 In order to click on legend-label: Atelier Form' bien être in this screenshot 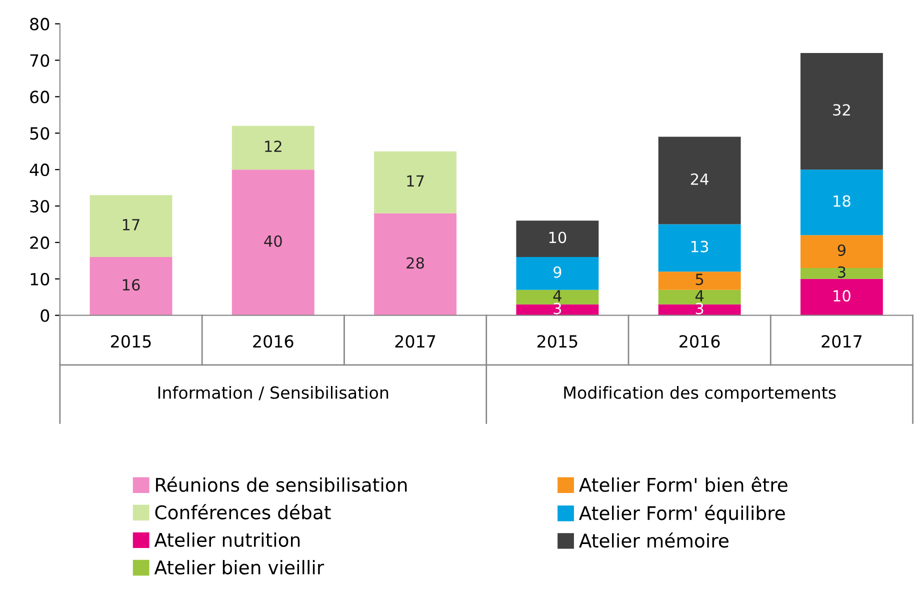, I will do `click(683, 484)`.